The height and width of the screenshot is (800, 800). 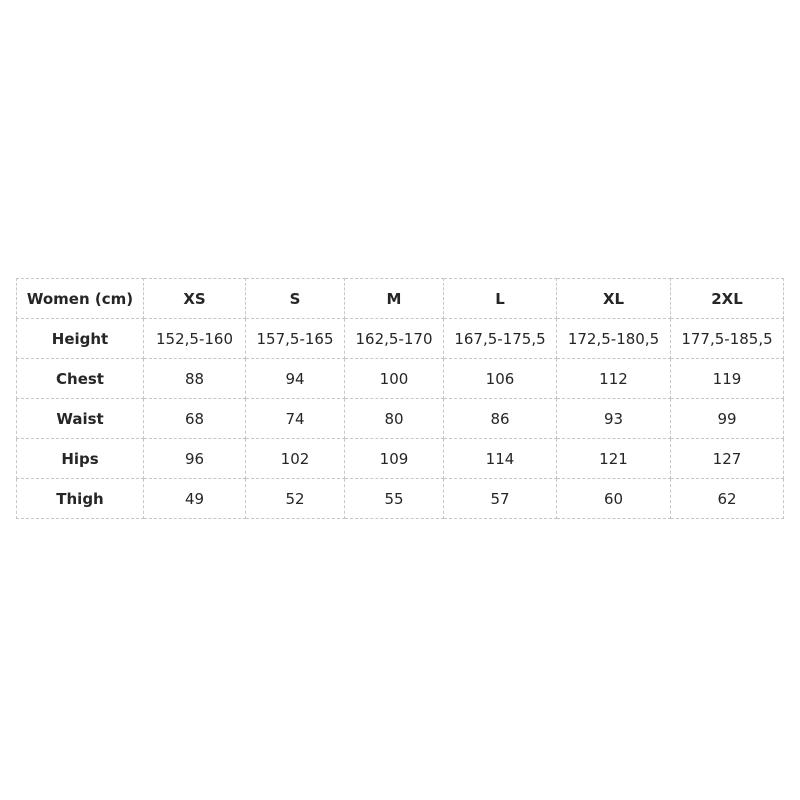 I want to click on table-cell: 99, so click(x=727, y=418).